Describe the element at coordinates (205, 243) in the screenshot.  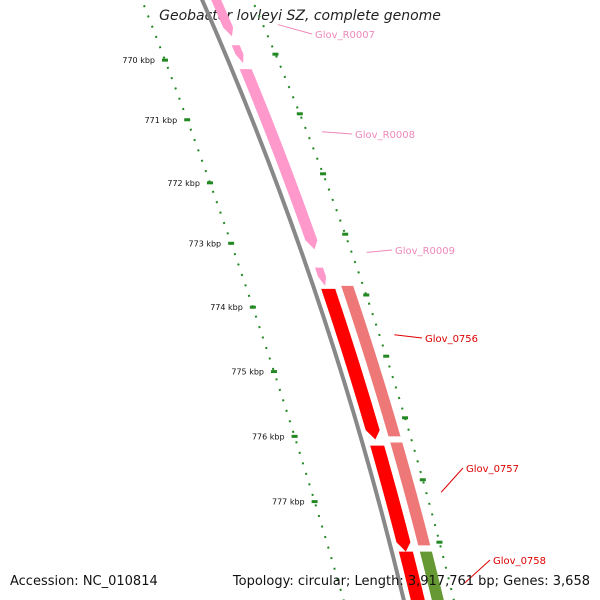
I see `kbp-label: 773 kbp` at that location.